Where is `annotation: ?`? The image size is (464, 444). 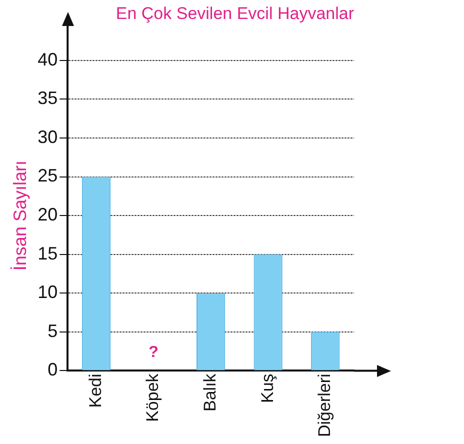
annotation: ? is located at coordinates (153, 353).